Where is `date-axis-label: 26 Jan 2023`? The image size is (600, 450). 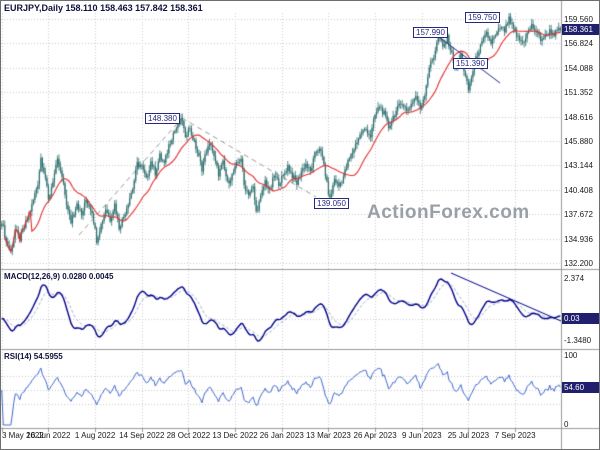
date-axis-label: 26 Jan 2023 is located at coordinates (281, 435).